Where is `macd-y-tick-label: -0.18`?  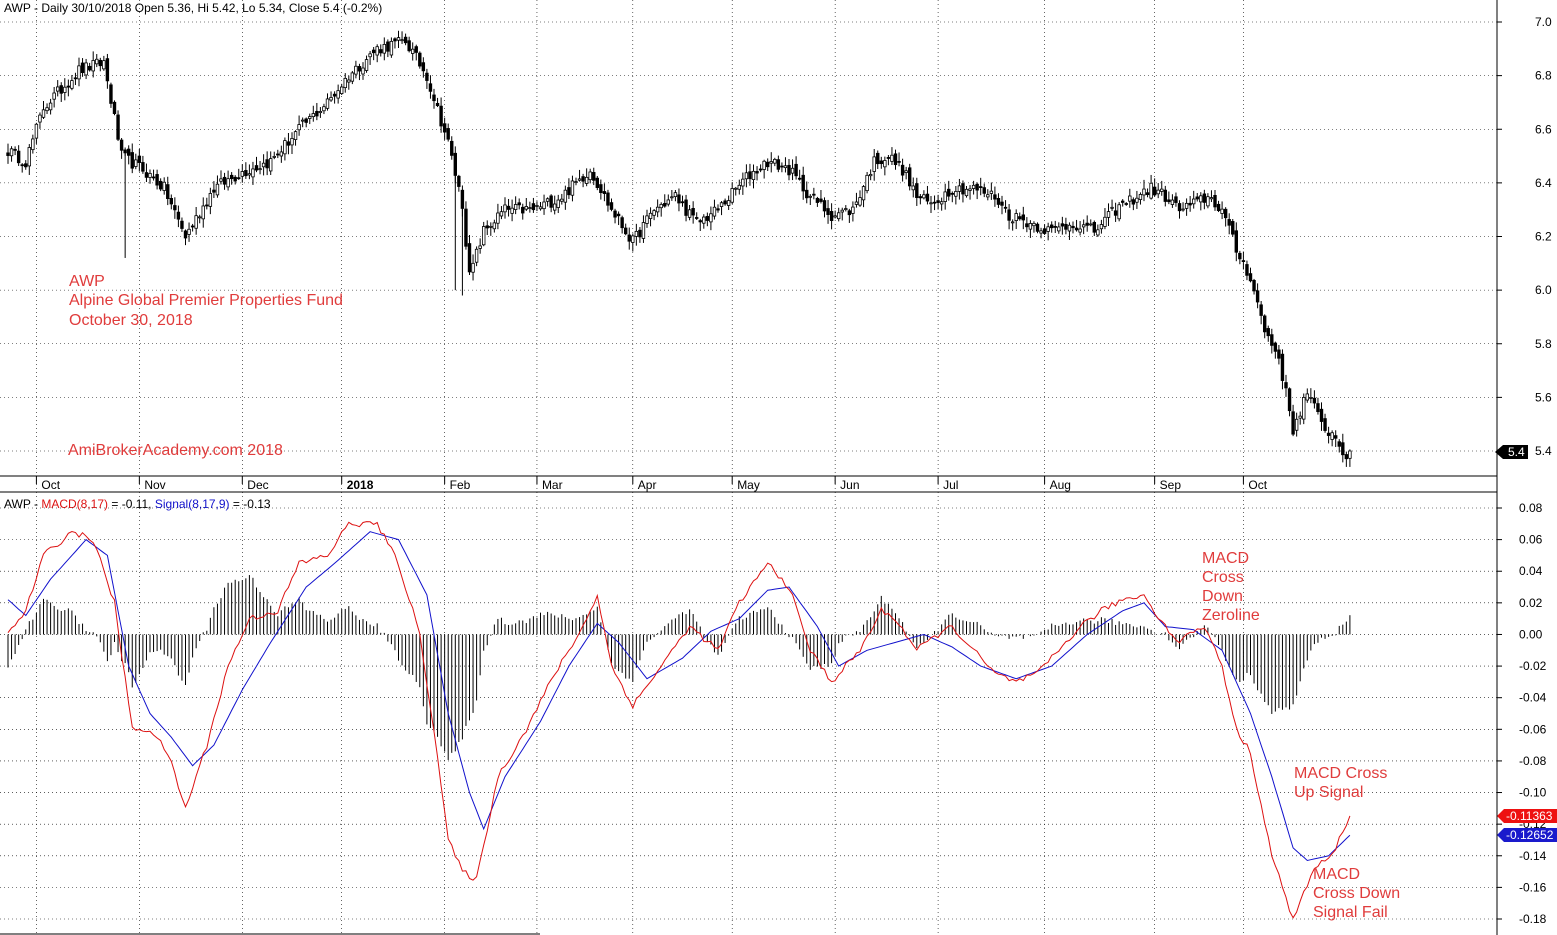 macd-y-tick-label: -0.18 is located at coordinates (1533, 919).